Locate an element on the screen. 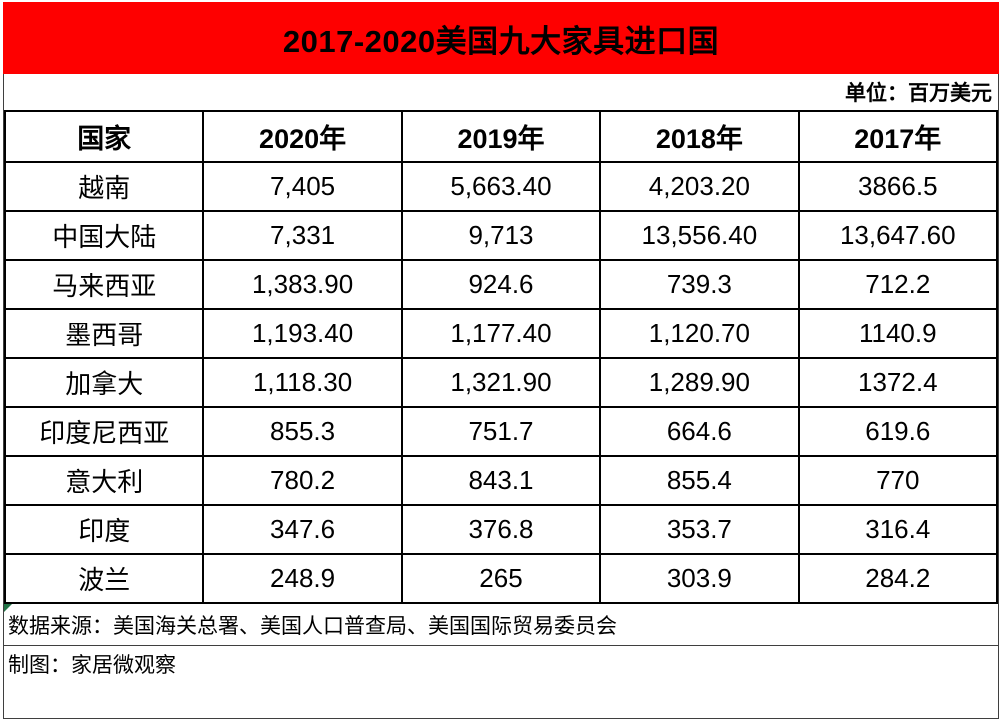 This screenshot has height=722, width=1002. data-source-row: 数据来源：美国海关总署、美国人口普查局、美国国际贸易委员会 is located at coordinates (501, 625).